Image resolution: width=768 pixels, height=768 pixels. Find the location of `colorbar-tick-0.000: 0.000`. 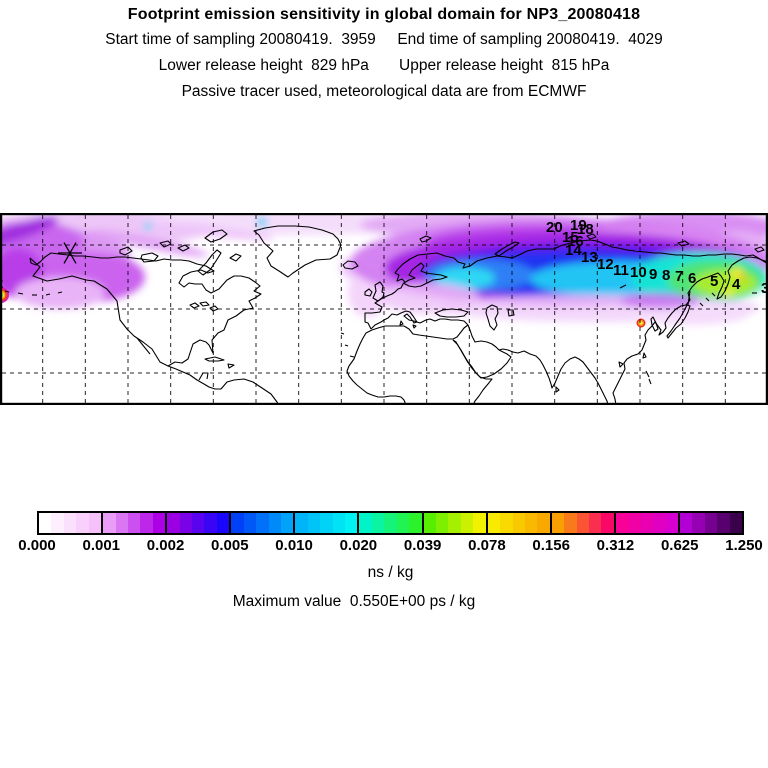

colorbar-tick-0.000: 0.000 is located at coordinates (37, 545).